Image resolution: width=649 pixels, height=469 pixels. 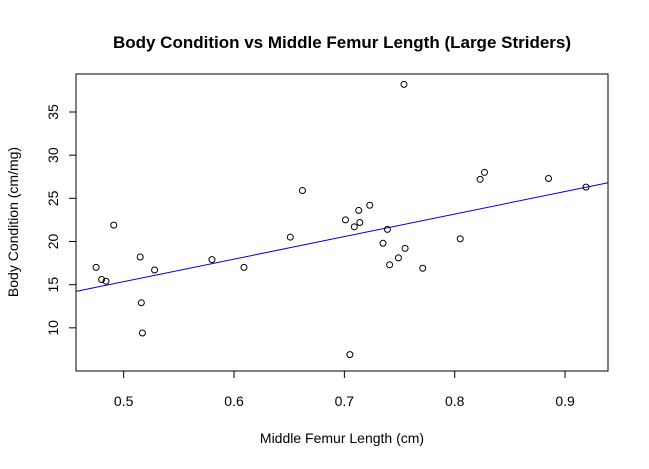 What do you see at coordinates (124, 401) in the screenshot?
I see `x-tick-label: 0.5` at bounding box center [124, 401].